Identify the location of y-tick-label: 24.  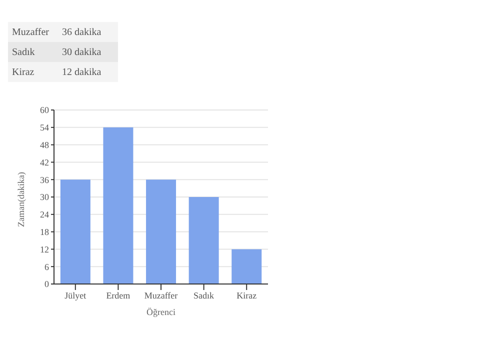
(45, 215).